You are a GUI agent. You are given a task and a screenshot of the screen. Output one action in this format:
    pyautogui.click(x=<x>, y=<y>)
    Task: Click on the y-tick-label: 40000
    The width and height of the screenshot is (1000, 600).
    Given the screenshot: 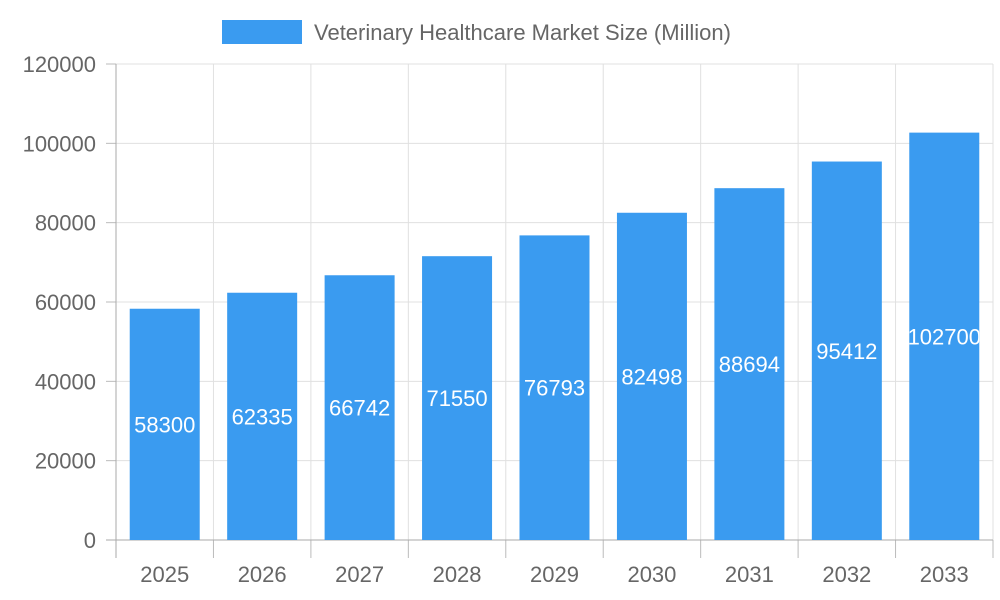 What is the action you would take?
    pyautogui.click(x=65, y=381)
    